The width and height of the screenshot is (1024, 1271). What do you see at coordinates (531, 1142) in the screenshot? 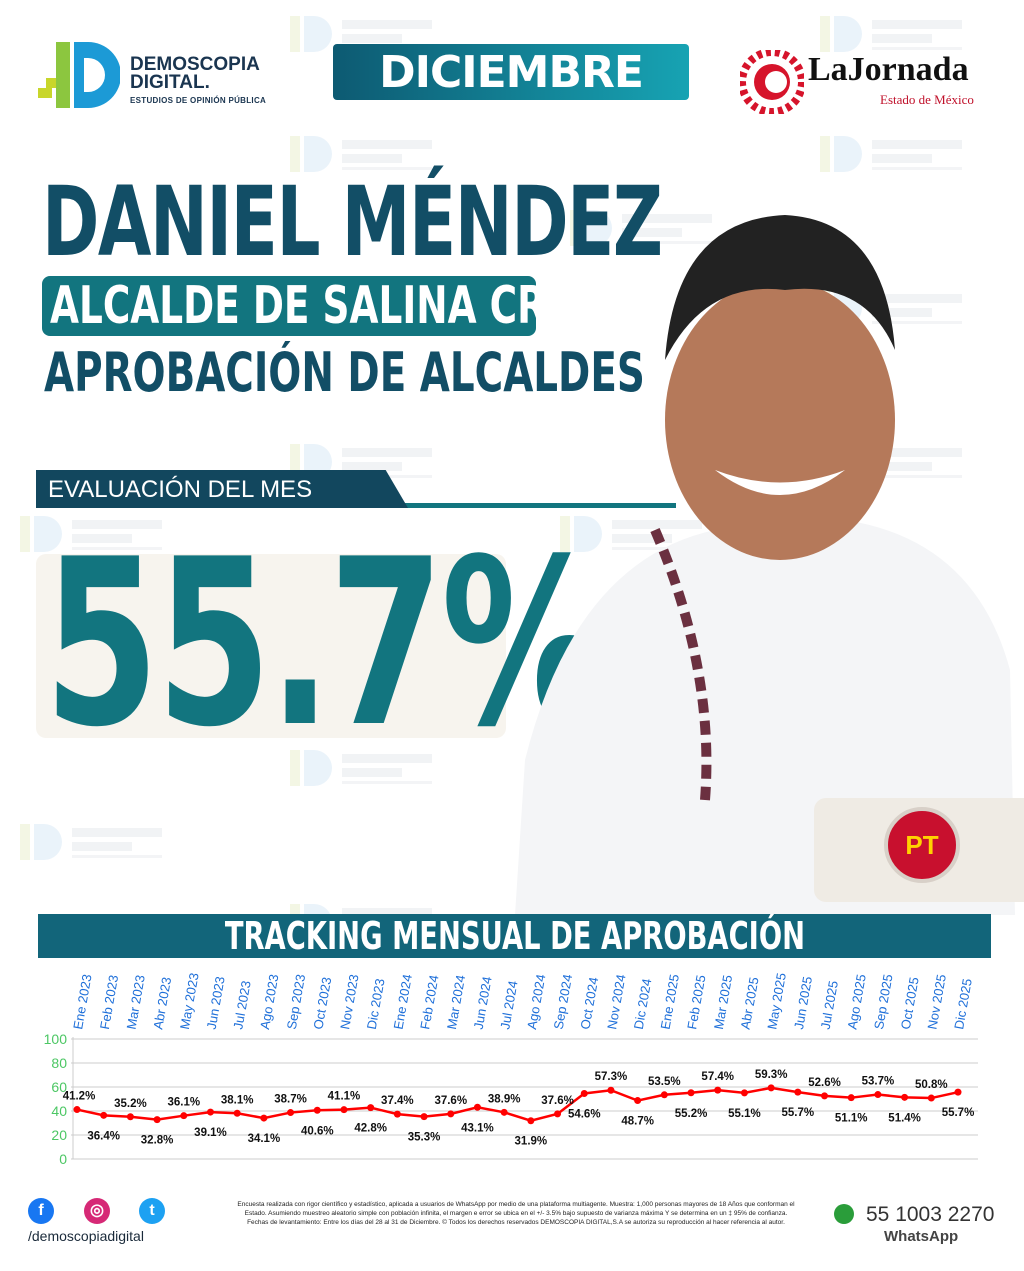
I see `data-label: 31.9%` at bounding box center [531, 1142].